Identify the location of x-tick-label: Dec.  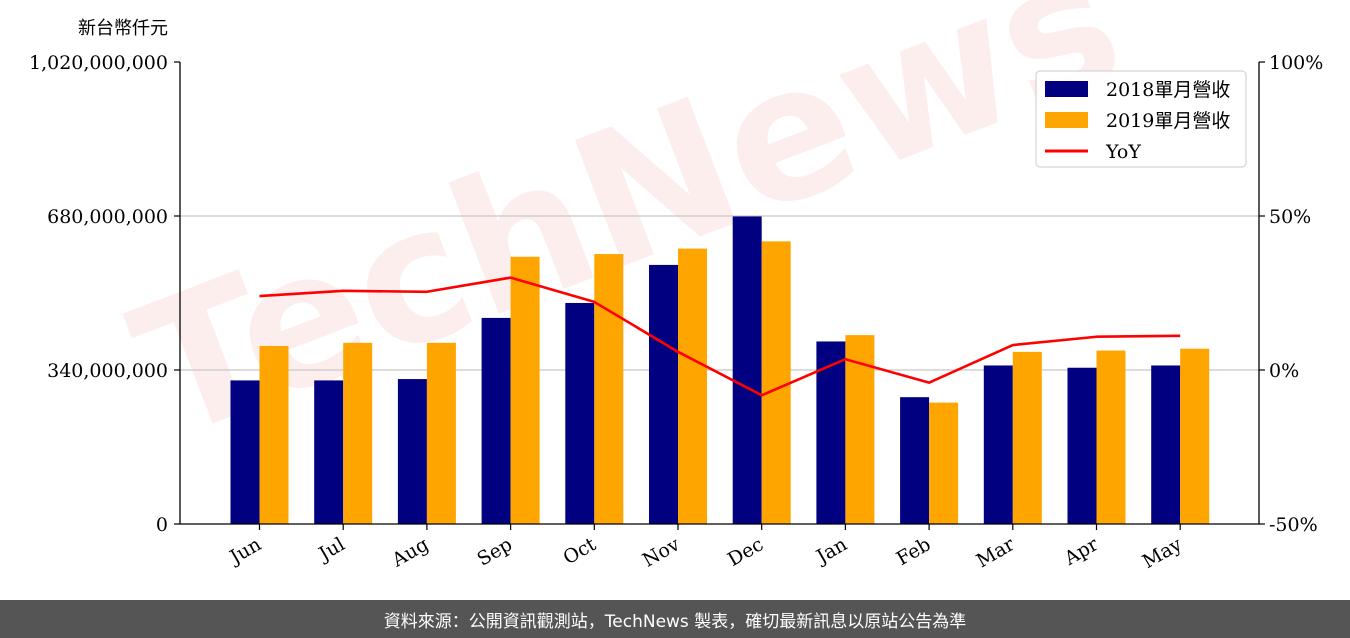
(745, 552).